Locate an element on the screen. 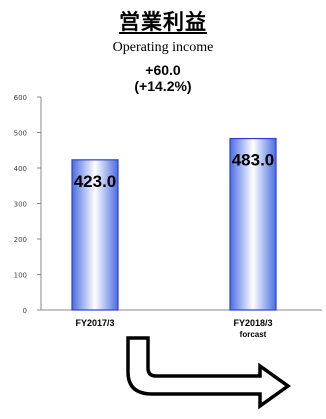 The width and height of the screenshot is (326, 419). y-tick-label: 500 is located at coordinates (20, 134).